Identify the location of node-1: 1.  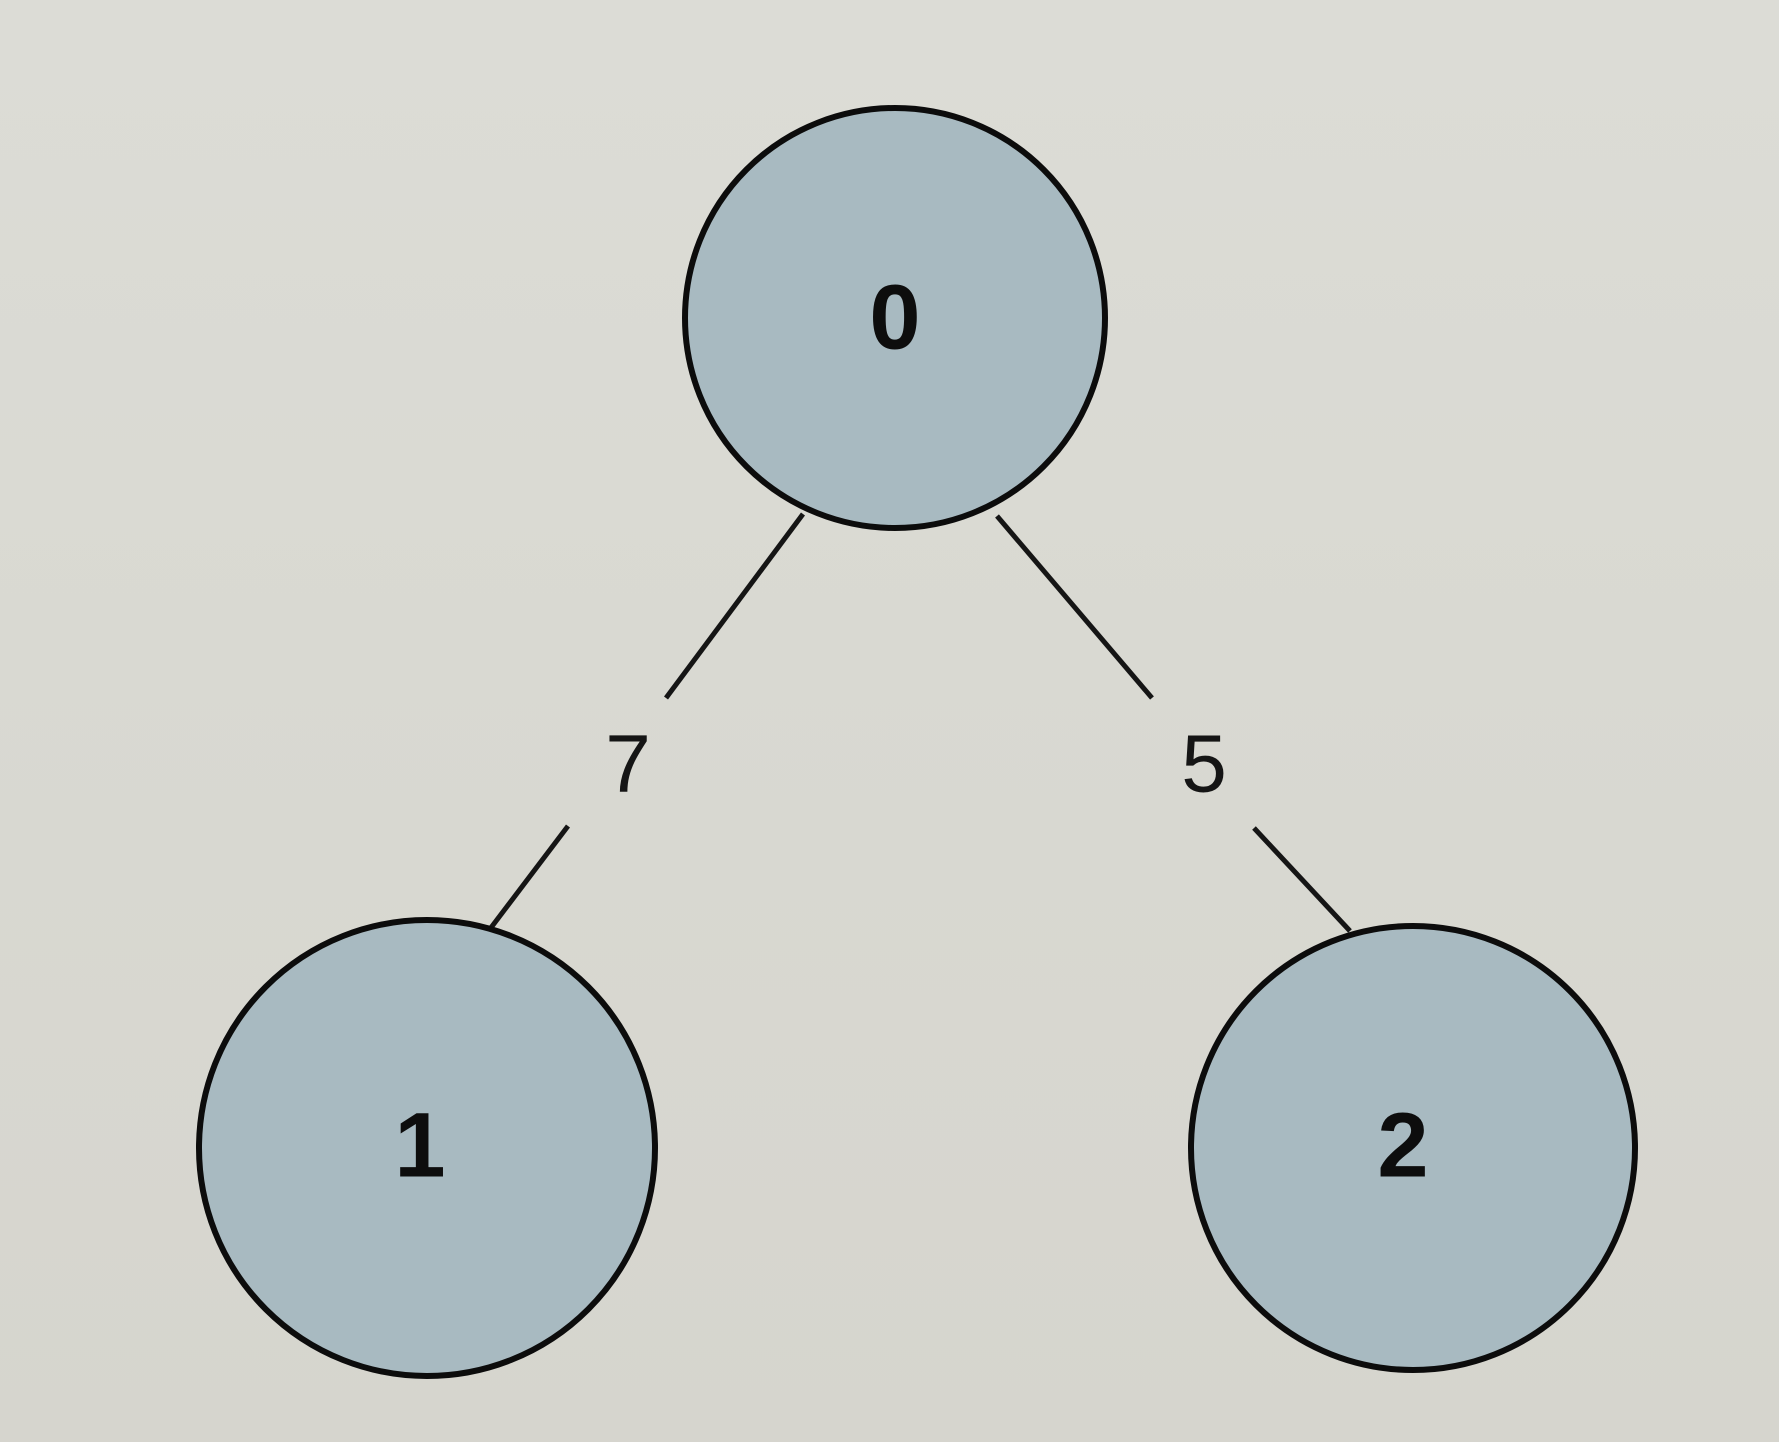
(427, 1148).